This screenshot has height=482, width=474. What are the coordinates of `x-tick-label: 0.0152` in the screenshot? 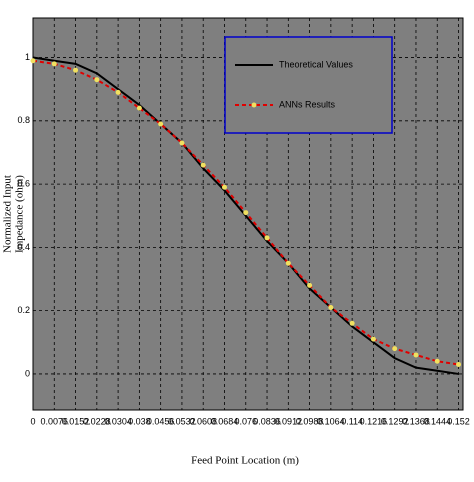 It's located at (76, 421).